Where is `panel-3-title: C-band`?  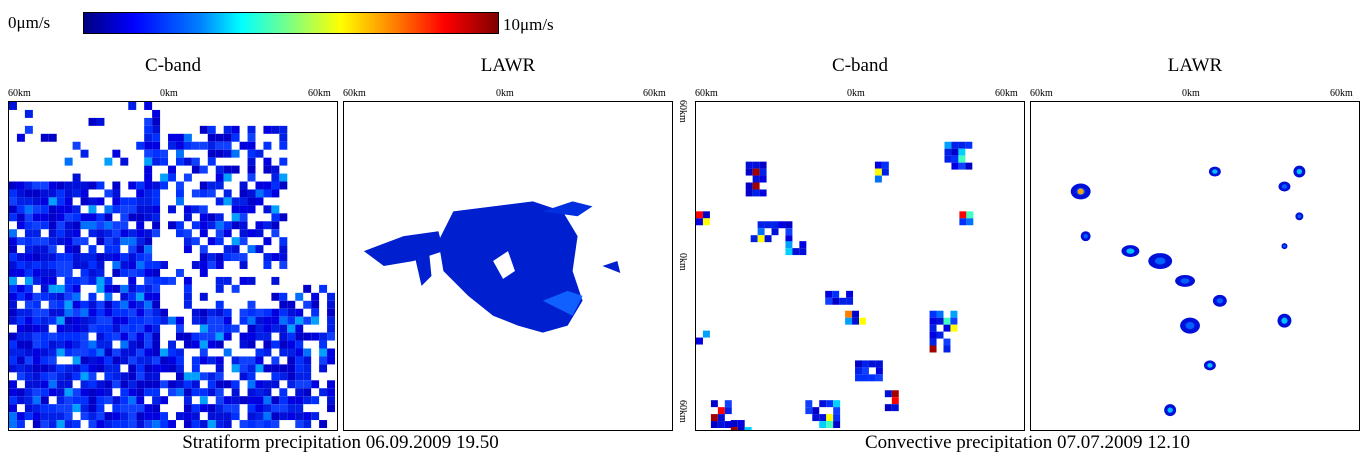 panel-3-title: C-band is located at coordinates (860, 65).